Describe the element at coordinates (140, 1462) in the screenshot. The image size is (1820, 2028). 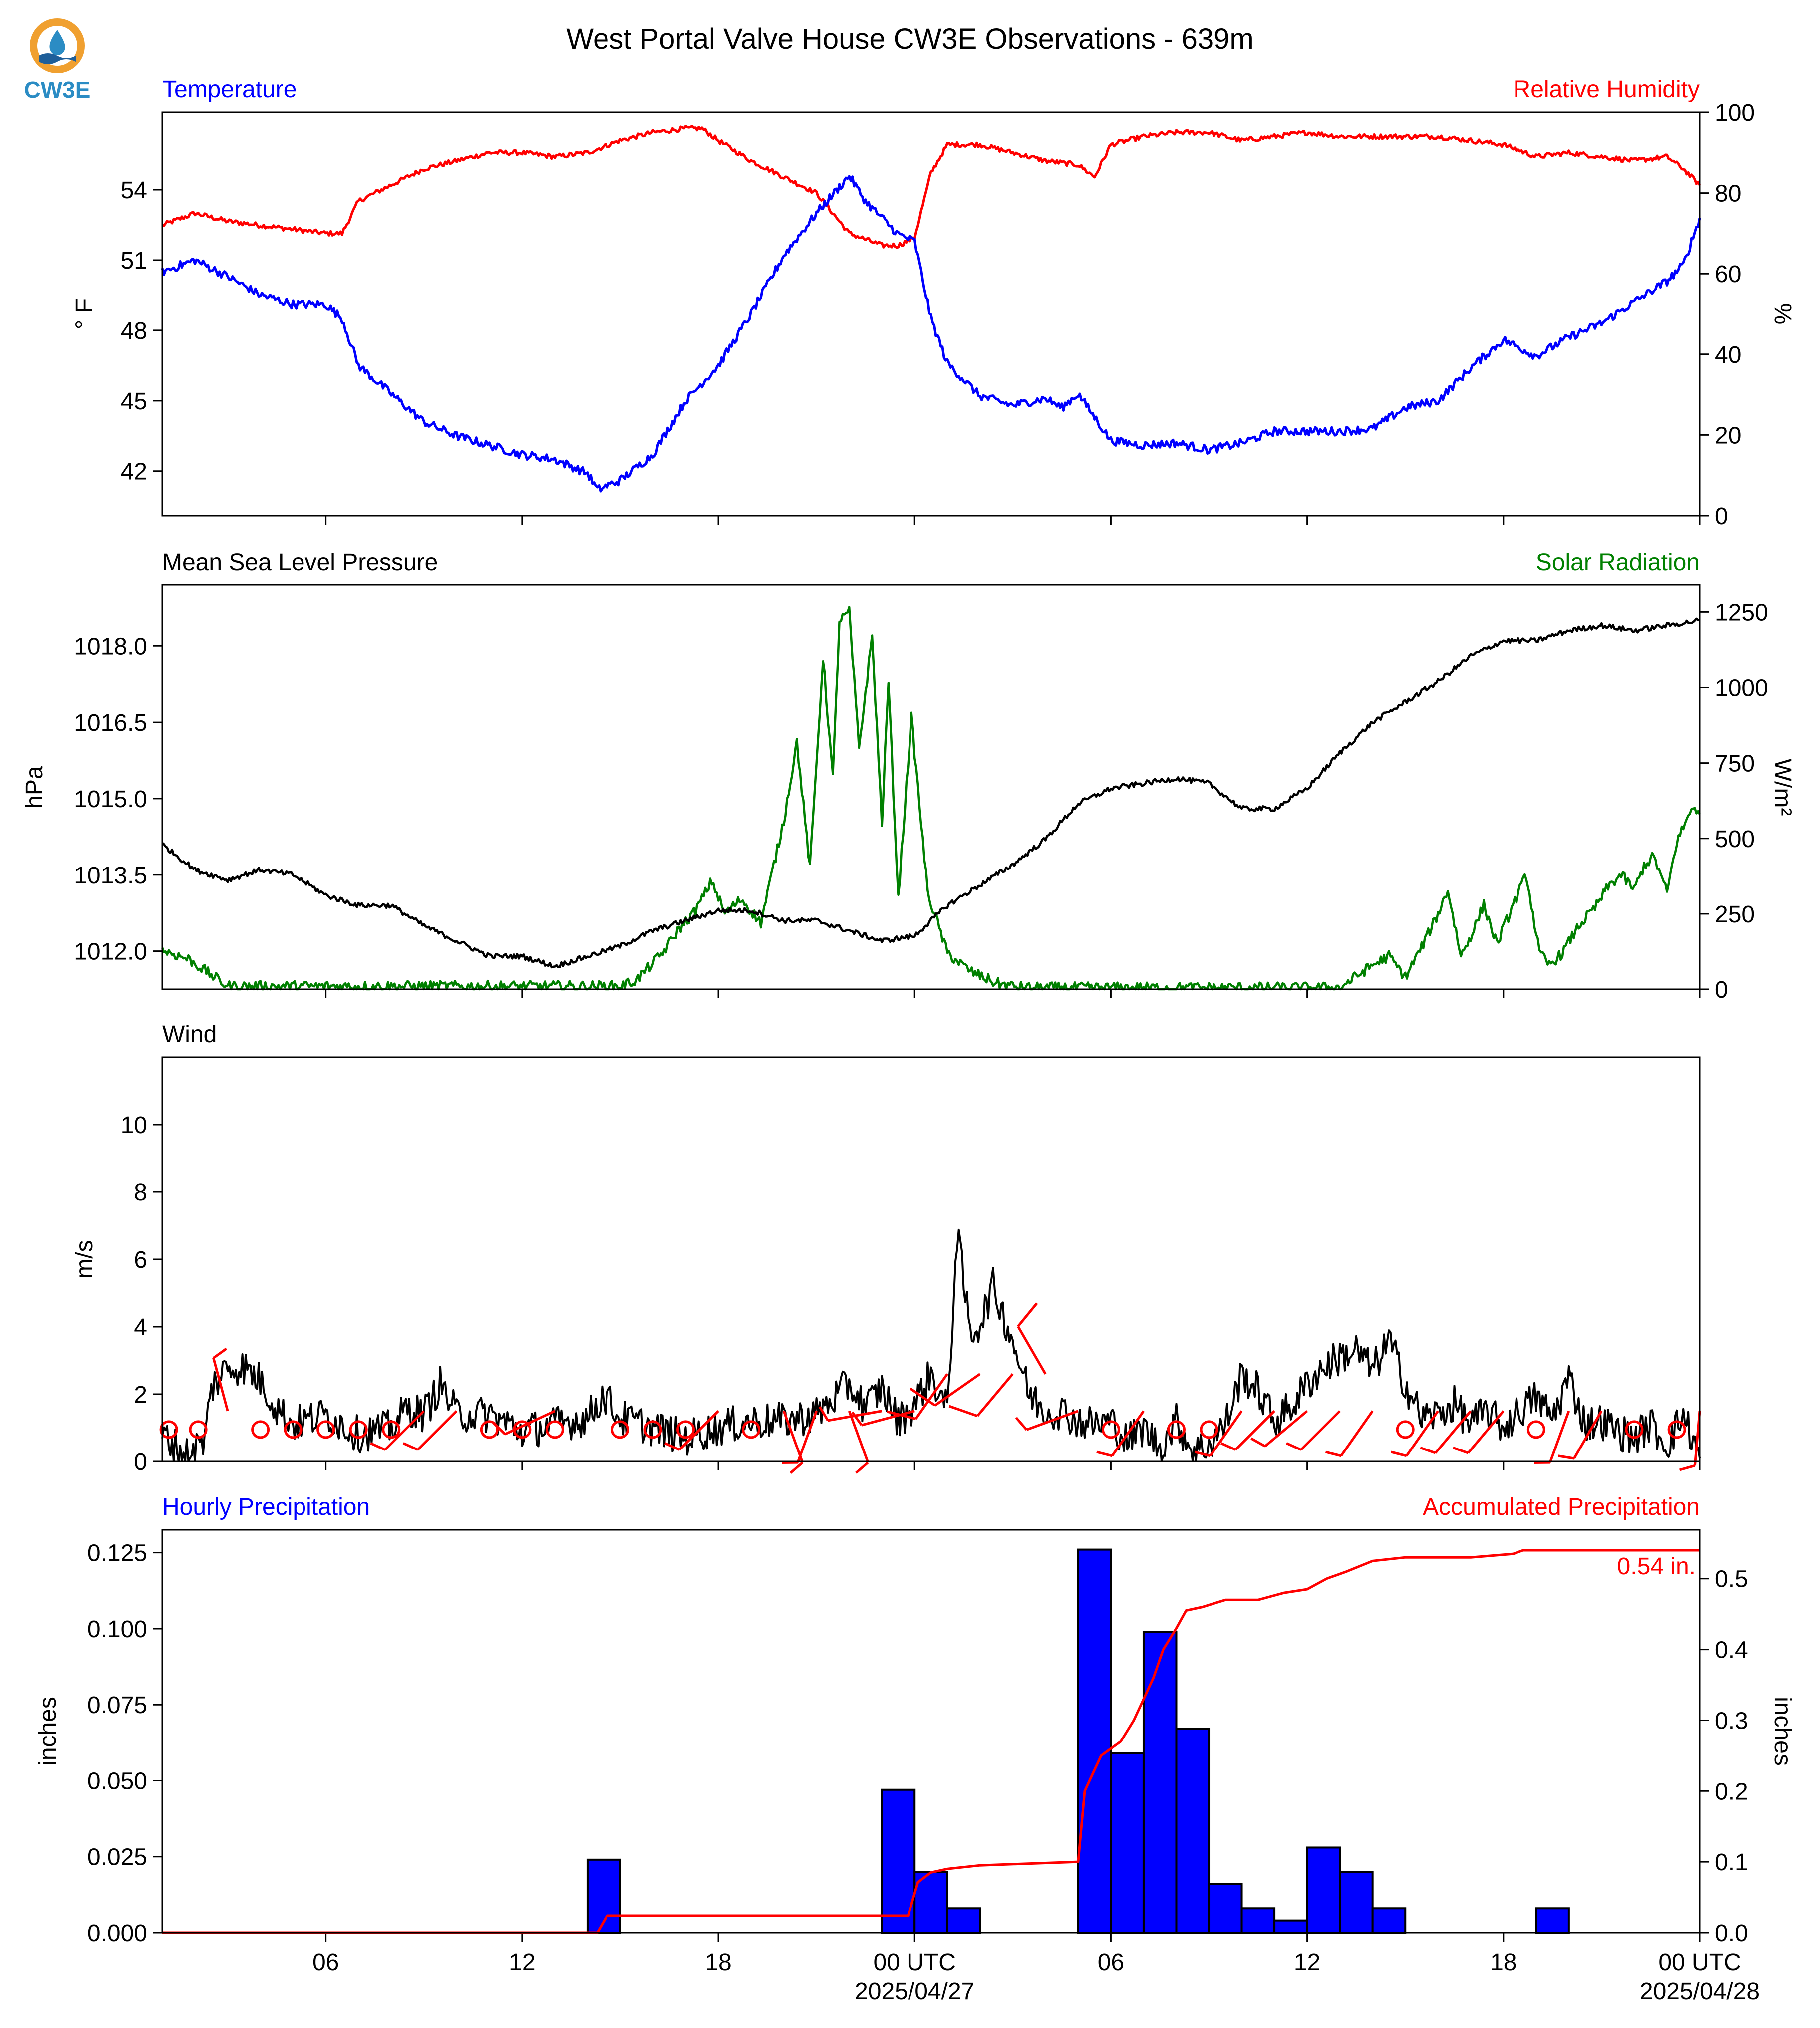
I see `y-tick-label: 0` at that location.